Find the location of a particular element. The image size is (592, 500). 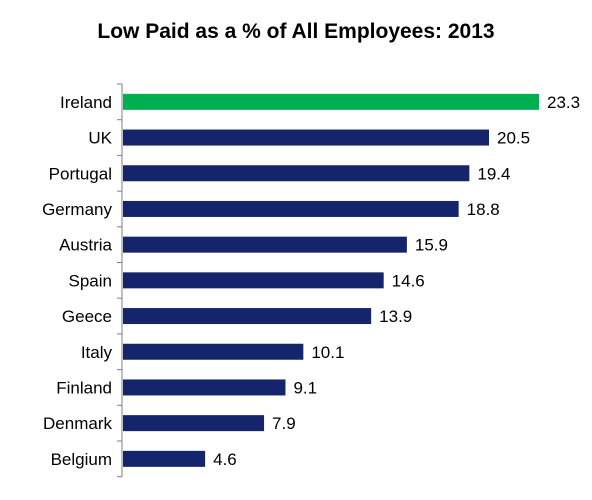

value-label: 18.8 is located at coordinates (483, 209).